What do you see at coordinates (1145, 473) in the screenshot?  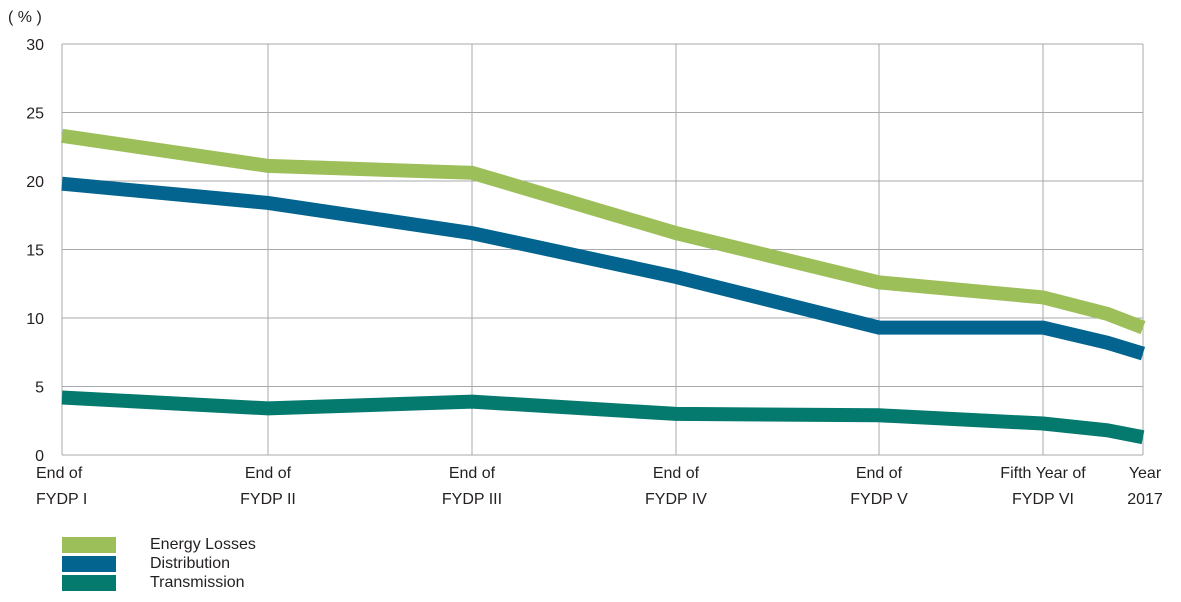 I see `x-tick-label: Year` at bounding box center [1145, 473].